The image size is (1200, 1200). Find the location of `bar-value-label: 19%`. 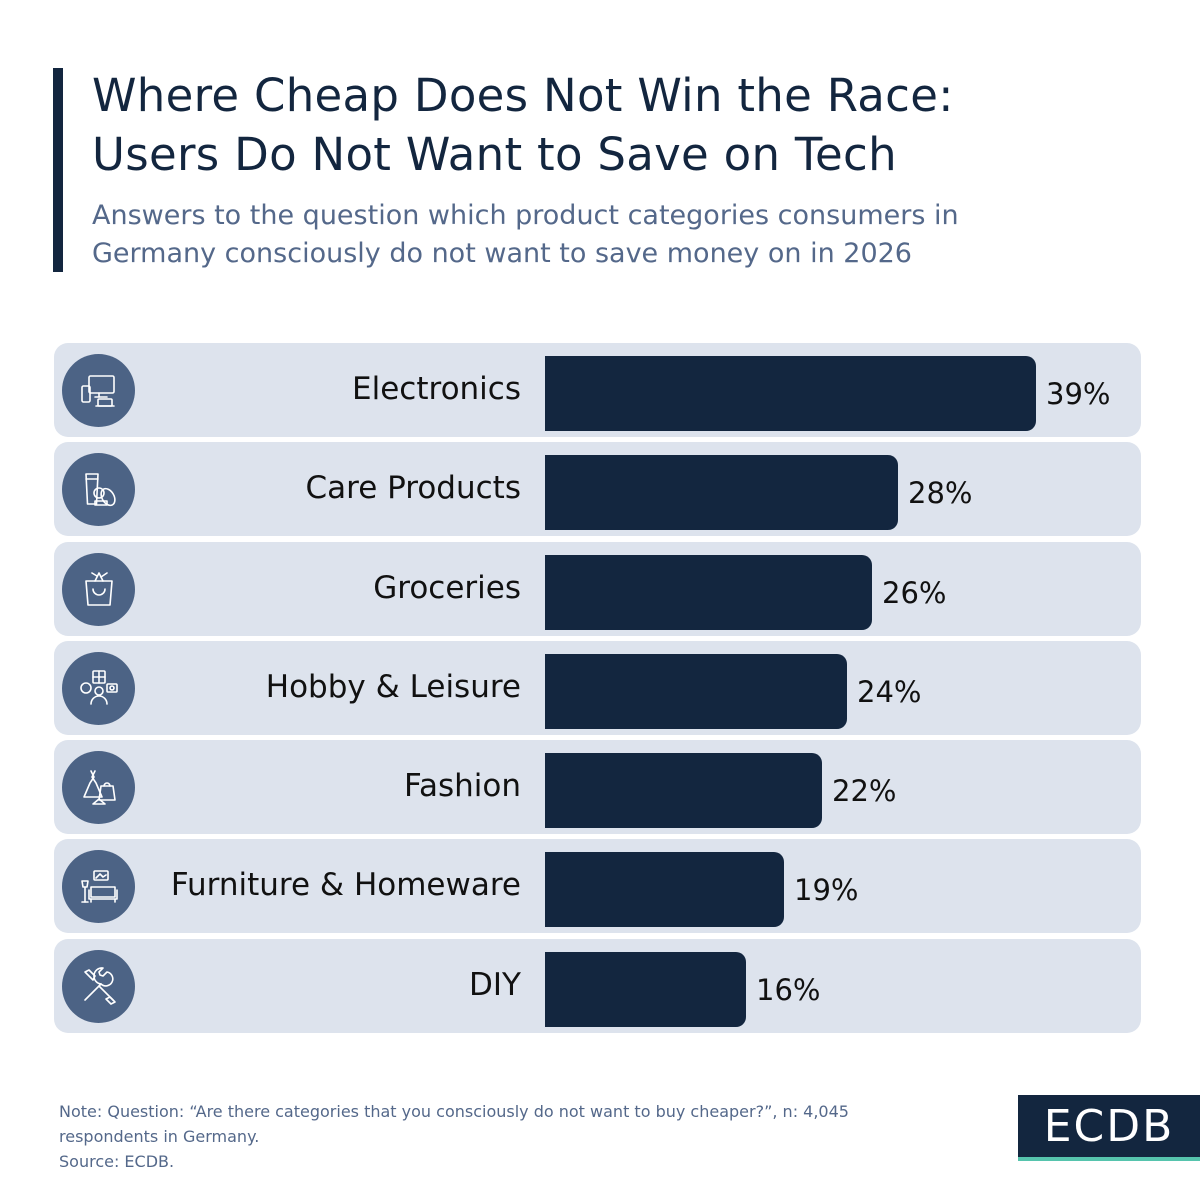

bar-value-label: 19% is located at coordinates (826, 890).